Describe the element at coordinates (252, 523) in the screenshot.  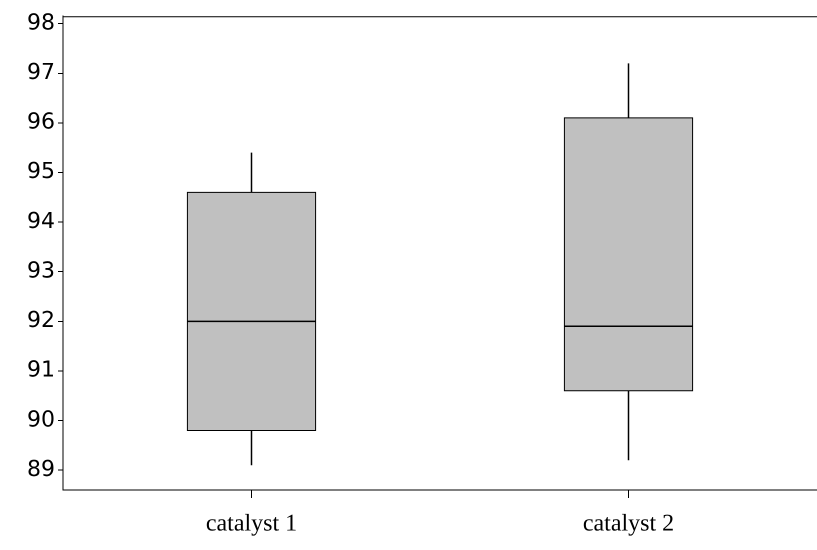
I see `x-tick-label: catalyst 1` at that location.